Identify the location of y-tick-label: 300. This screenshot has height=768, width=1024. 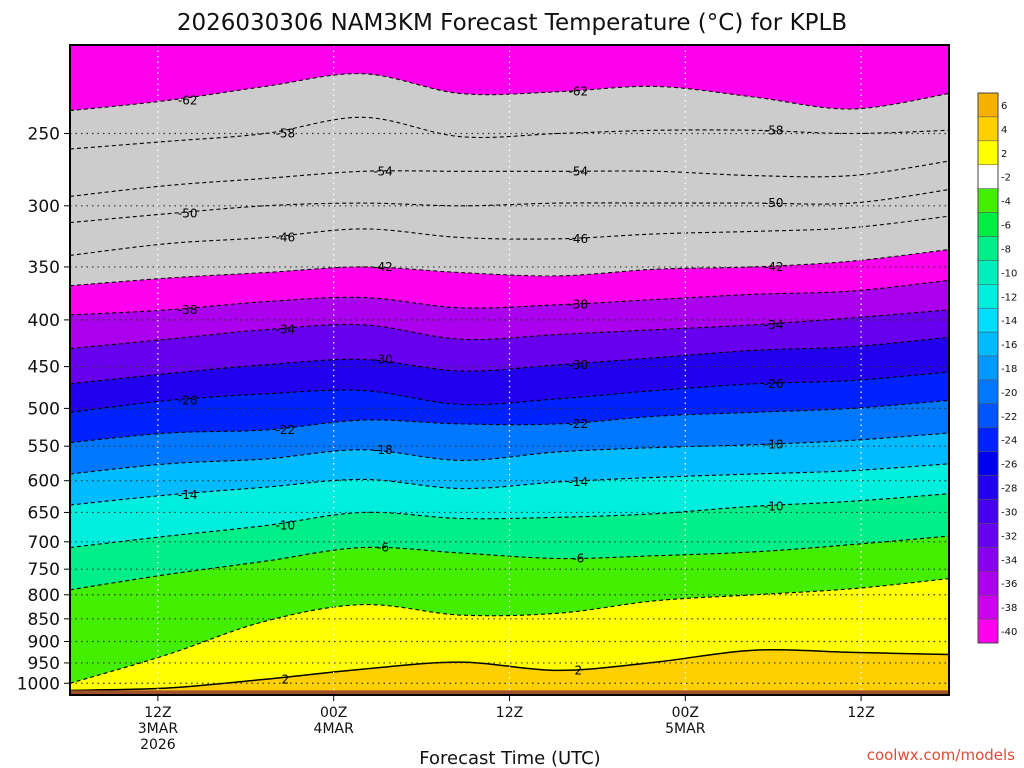
(44, 207).